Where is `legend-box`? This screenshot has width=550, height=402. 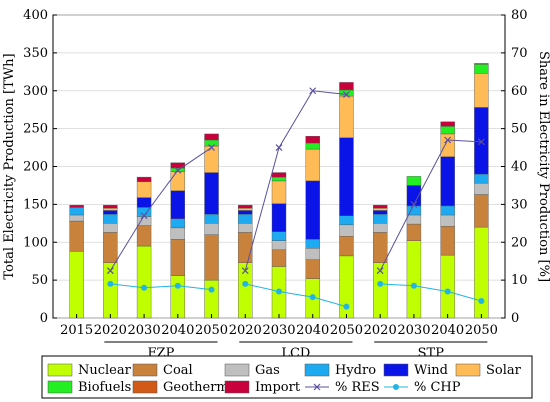 legend-box is located at coordinates (287, 377).